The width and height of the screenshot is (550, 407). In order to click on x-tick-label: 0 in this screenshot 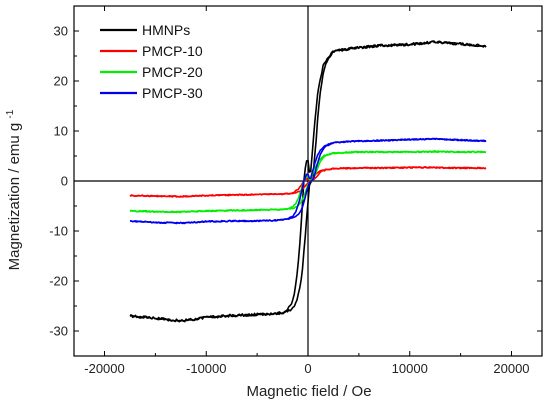, I will do `click(307, 368)`.